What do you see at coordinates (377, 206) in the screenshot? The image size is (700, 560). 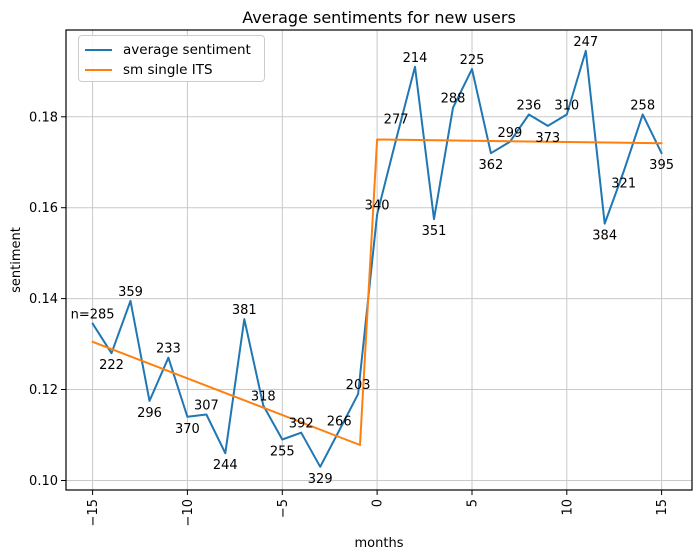 I see `point-label: 340` at bounding box center [377, 206].